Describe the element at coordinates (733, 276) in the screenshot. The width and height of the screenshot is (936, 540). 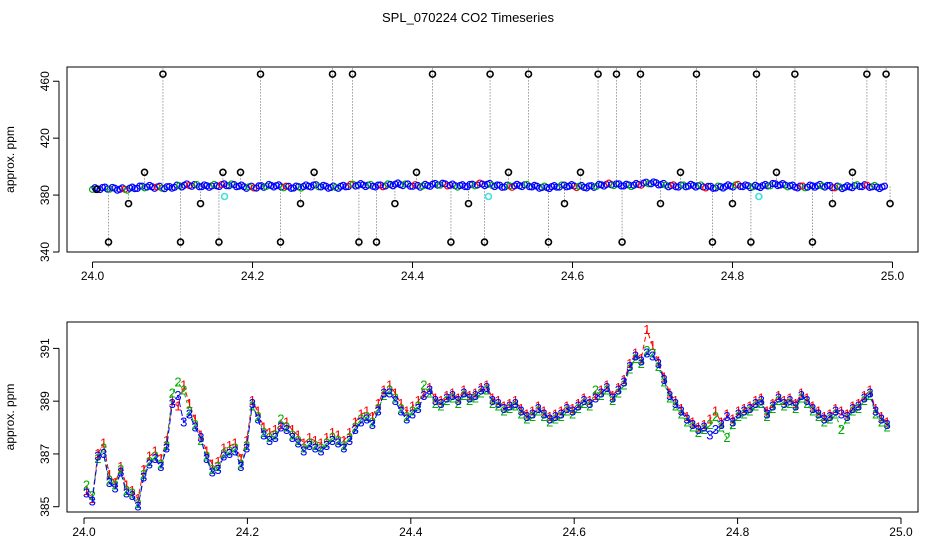
I see `top-x-tick-label: 24.8` at that location.